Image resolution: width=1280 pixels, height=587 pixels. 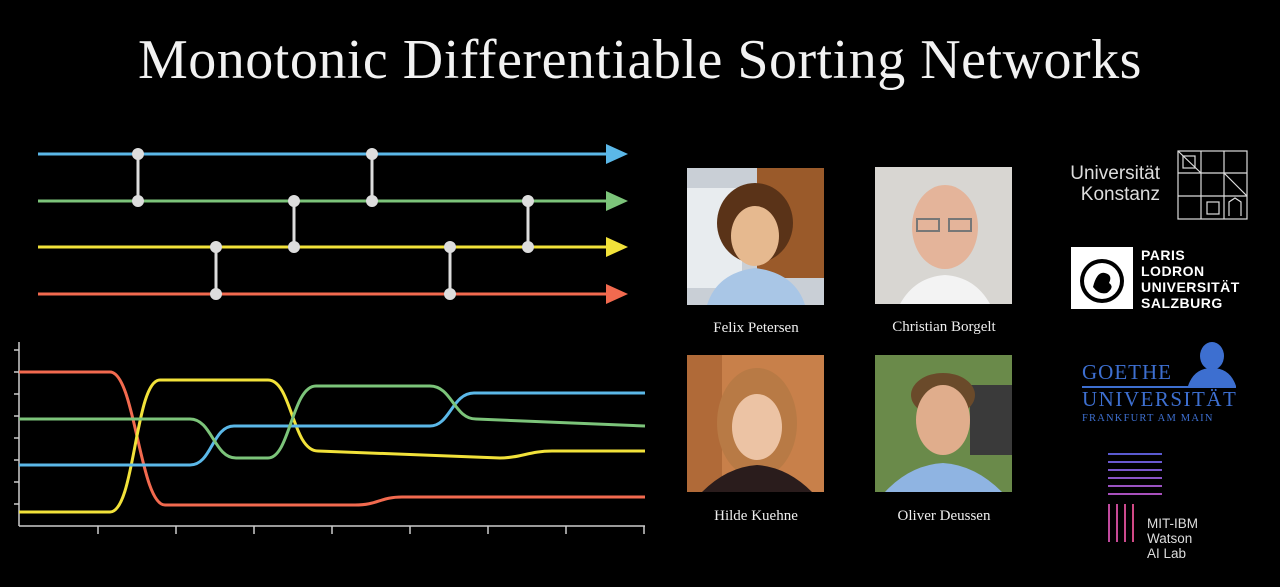 I want to click on author-name-christian: Christian Borgelt, so click(x=944, y=327).